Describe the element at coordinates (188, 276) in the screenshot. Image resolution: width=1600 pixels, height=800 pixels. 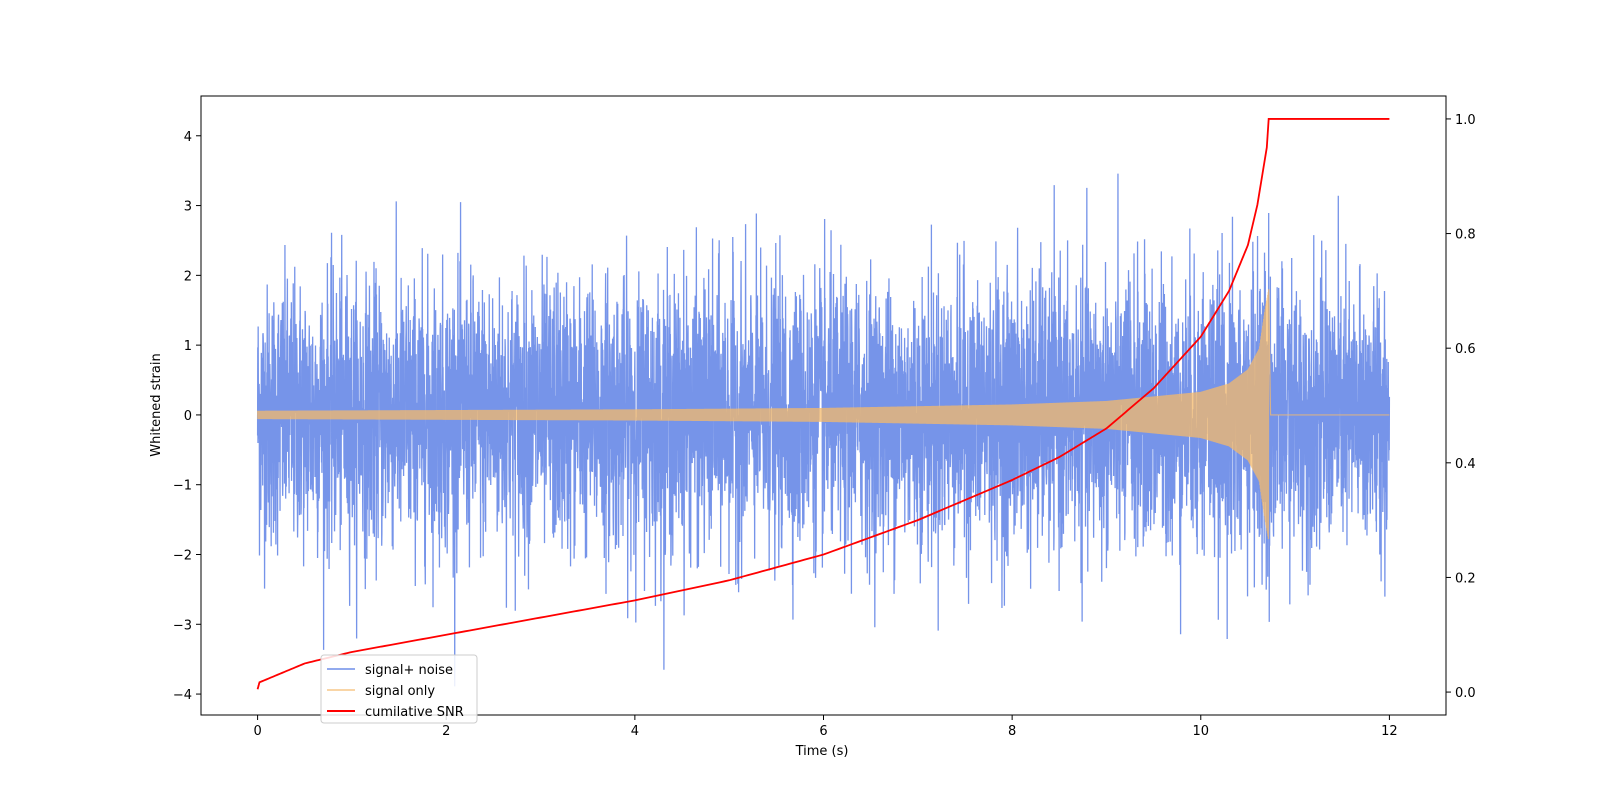
I see `y-tick-label: 2` at that location.